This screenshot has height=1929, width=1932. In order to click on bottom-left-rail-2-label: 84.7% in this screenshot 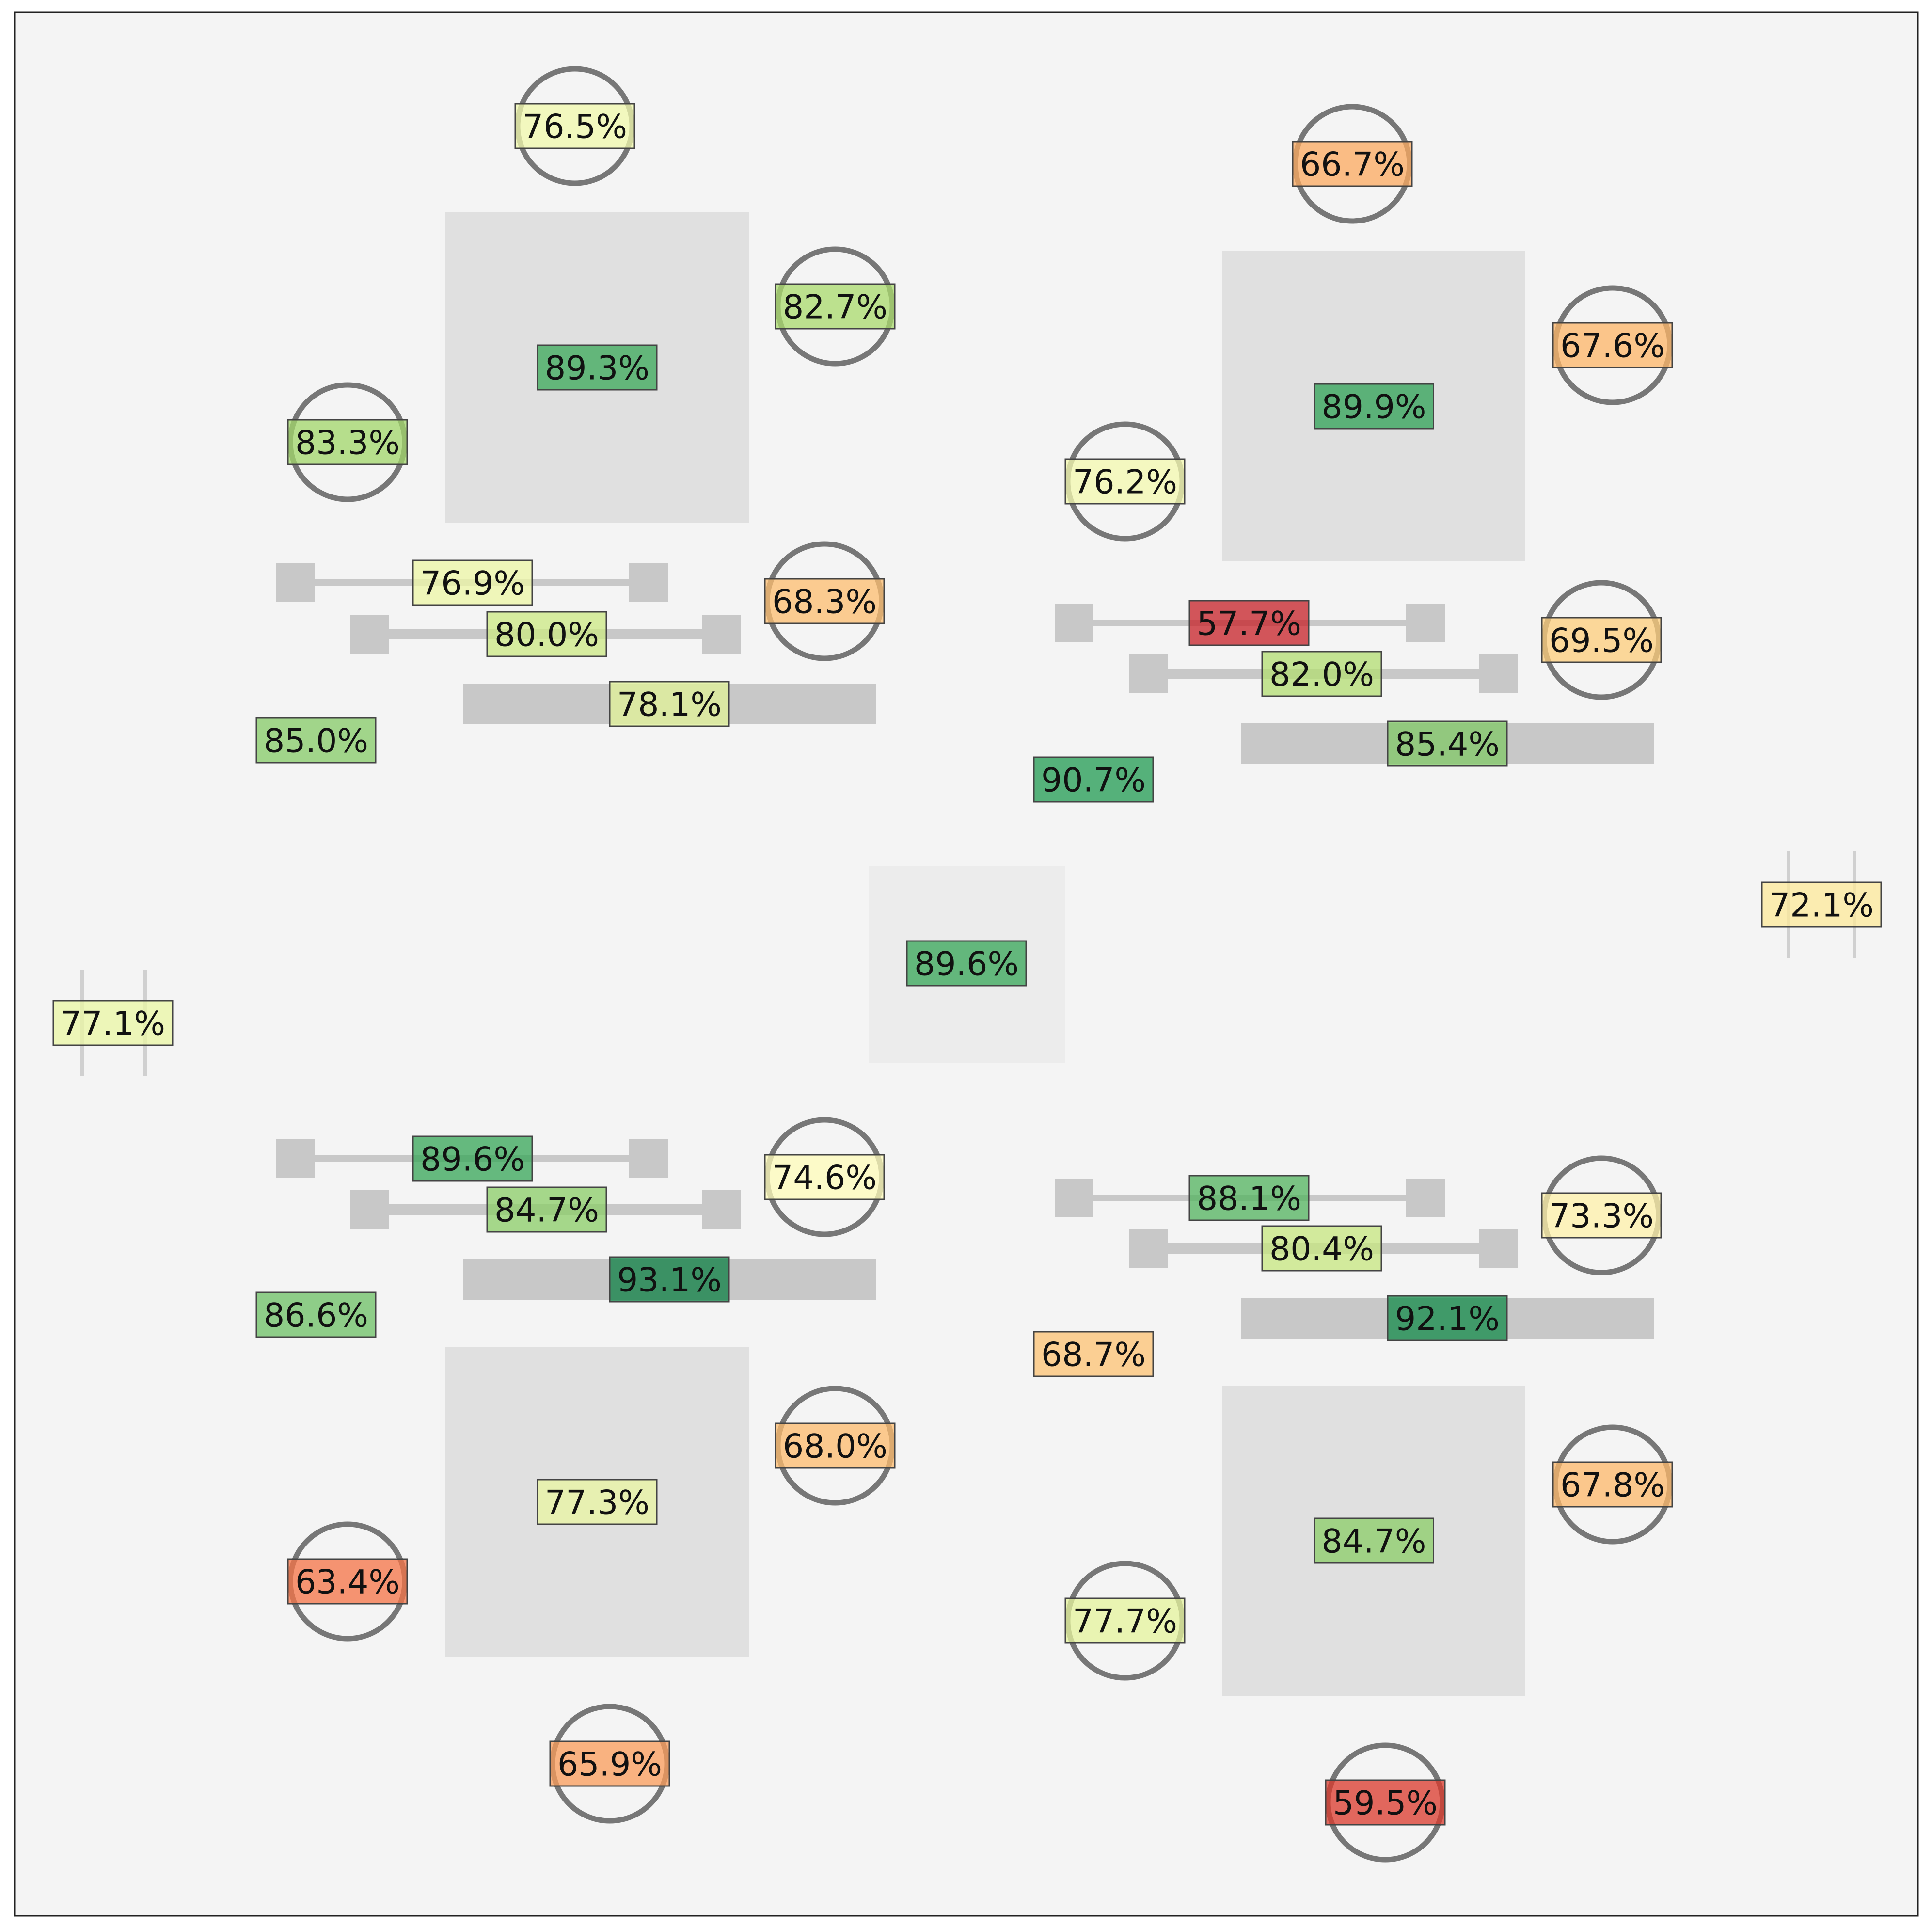, I will do `click(546, 1209)`.